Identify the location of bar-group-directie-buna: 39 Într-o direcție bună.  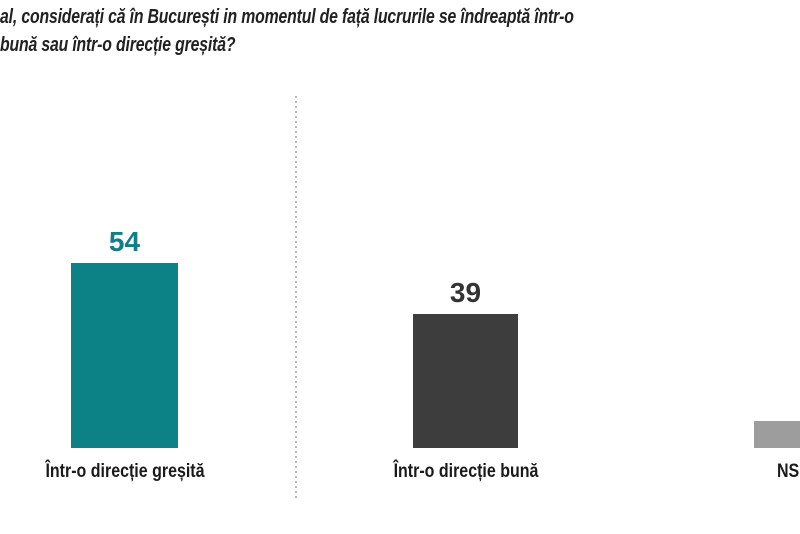
(465, 381).